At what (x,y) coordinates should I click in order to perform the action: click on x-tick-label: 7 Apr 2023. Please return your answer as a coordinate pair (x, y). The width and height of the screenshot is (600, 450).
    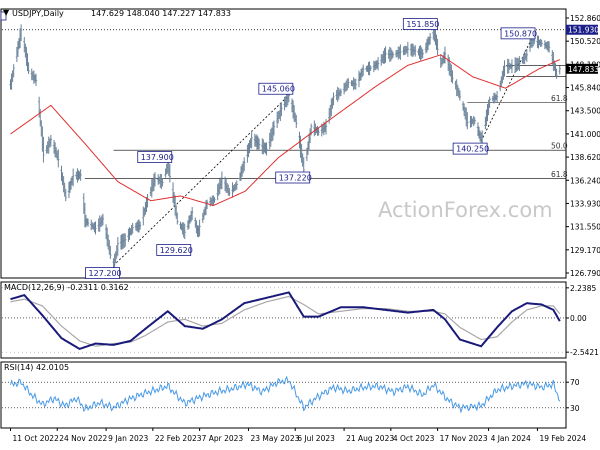
    Looking at the image, I should click on (223, 438).